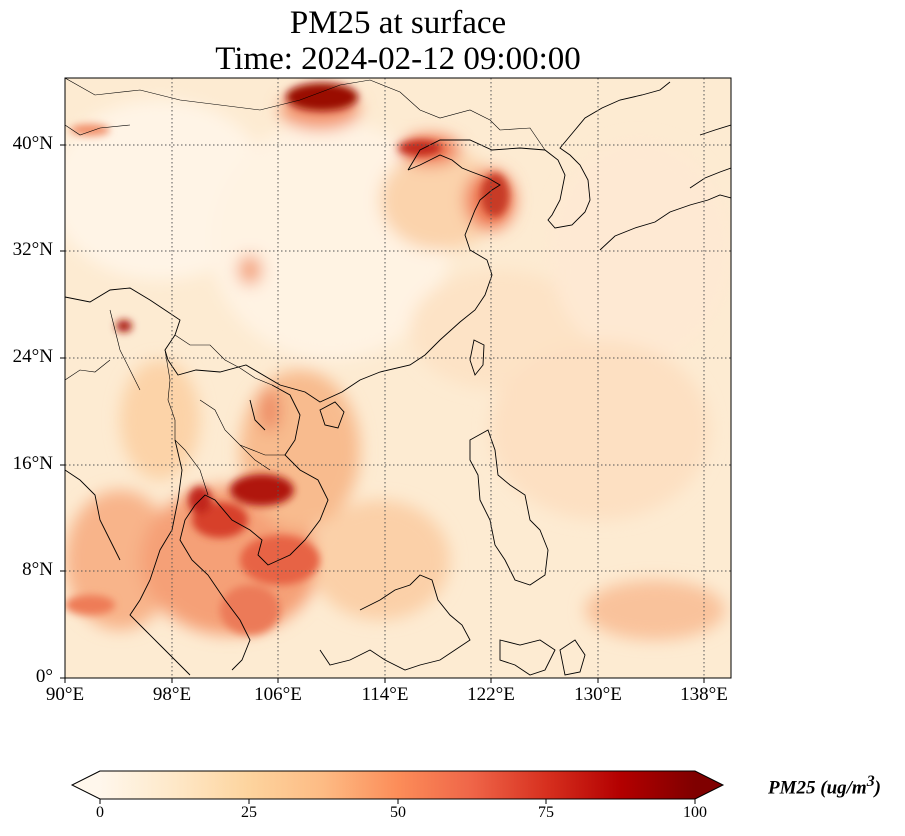  I want to click on colorbar-tick-75: 75, so click(546, 812).